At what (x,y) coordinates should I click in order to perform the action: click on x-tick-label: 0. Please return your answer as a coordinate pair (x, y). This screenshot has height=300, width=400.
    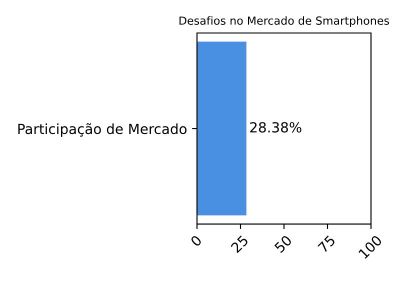
    Looking at the image, I should click on (196, 241).